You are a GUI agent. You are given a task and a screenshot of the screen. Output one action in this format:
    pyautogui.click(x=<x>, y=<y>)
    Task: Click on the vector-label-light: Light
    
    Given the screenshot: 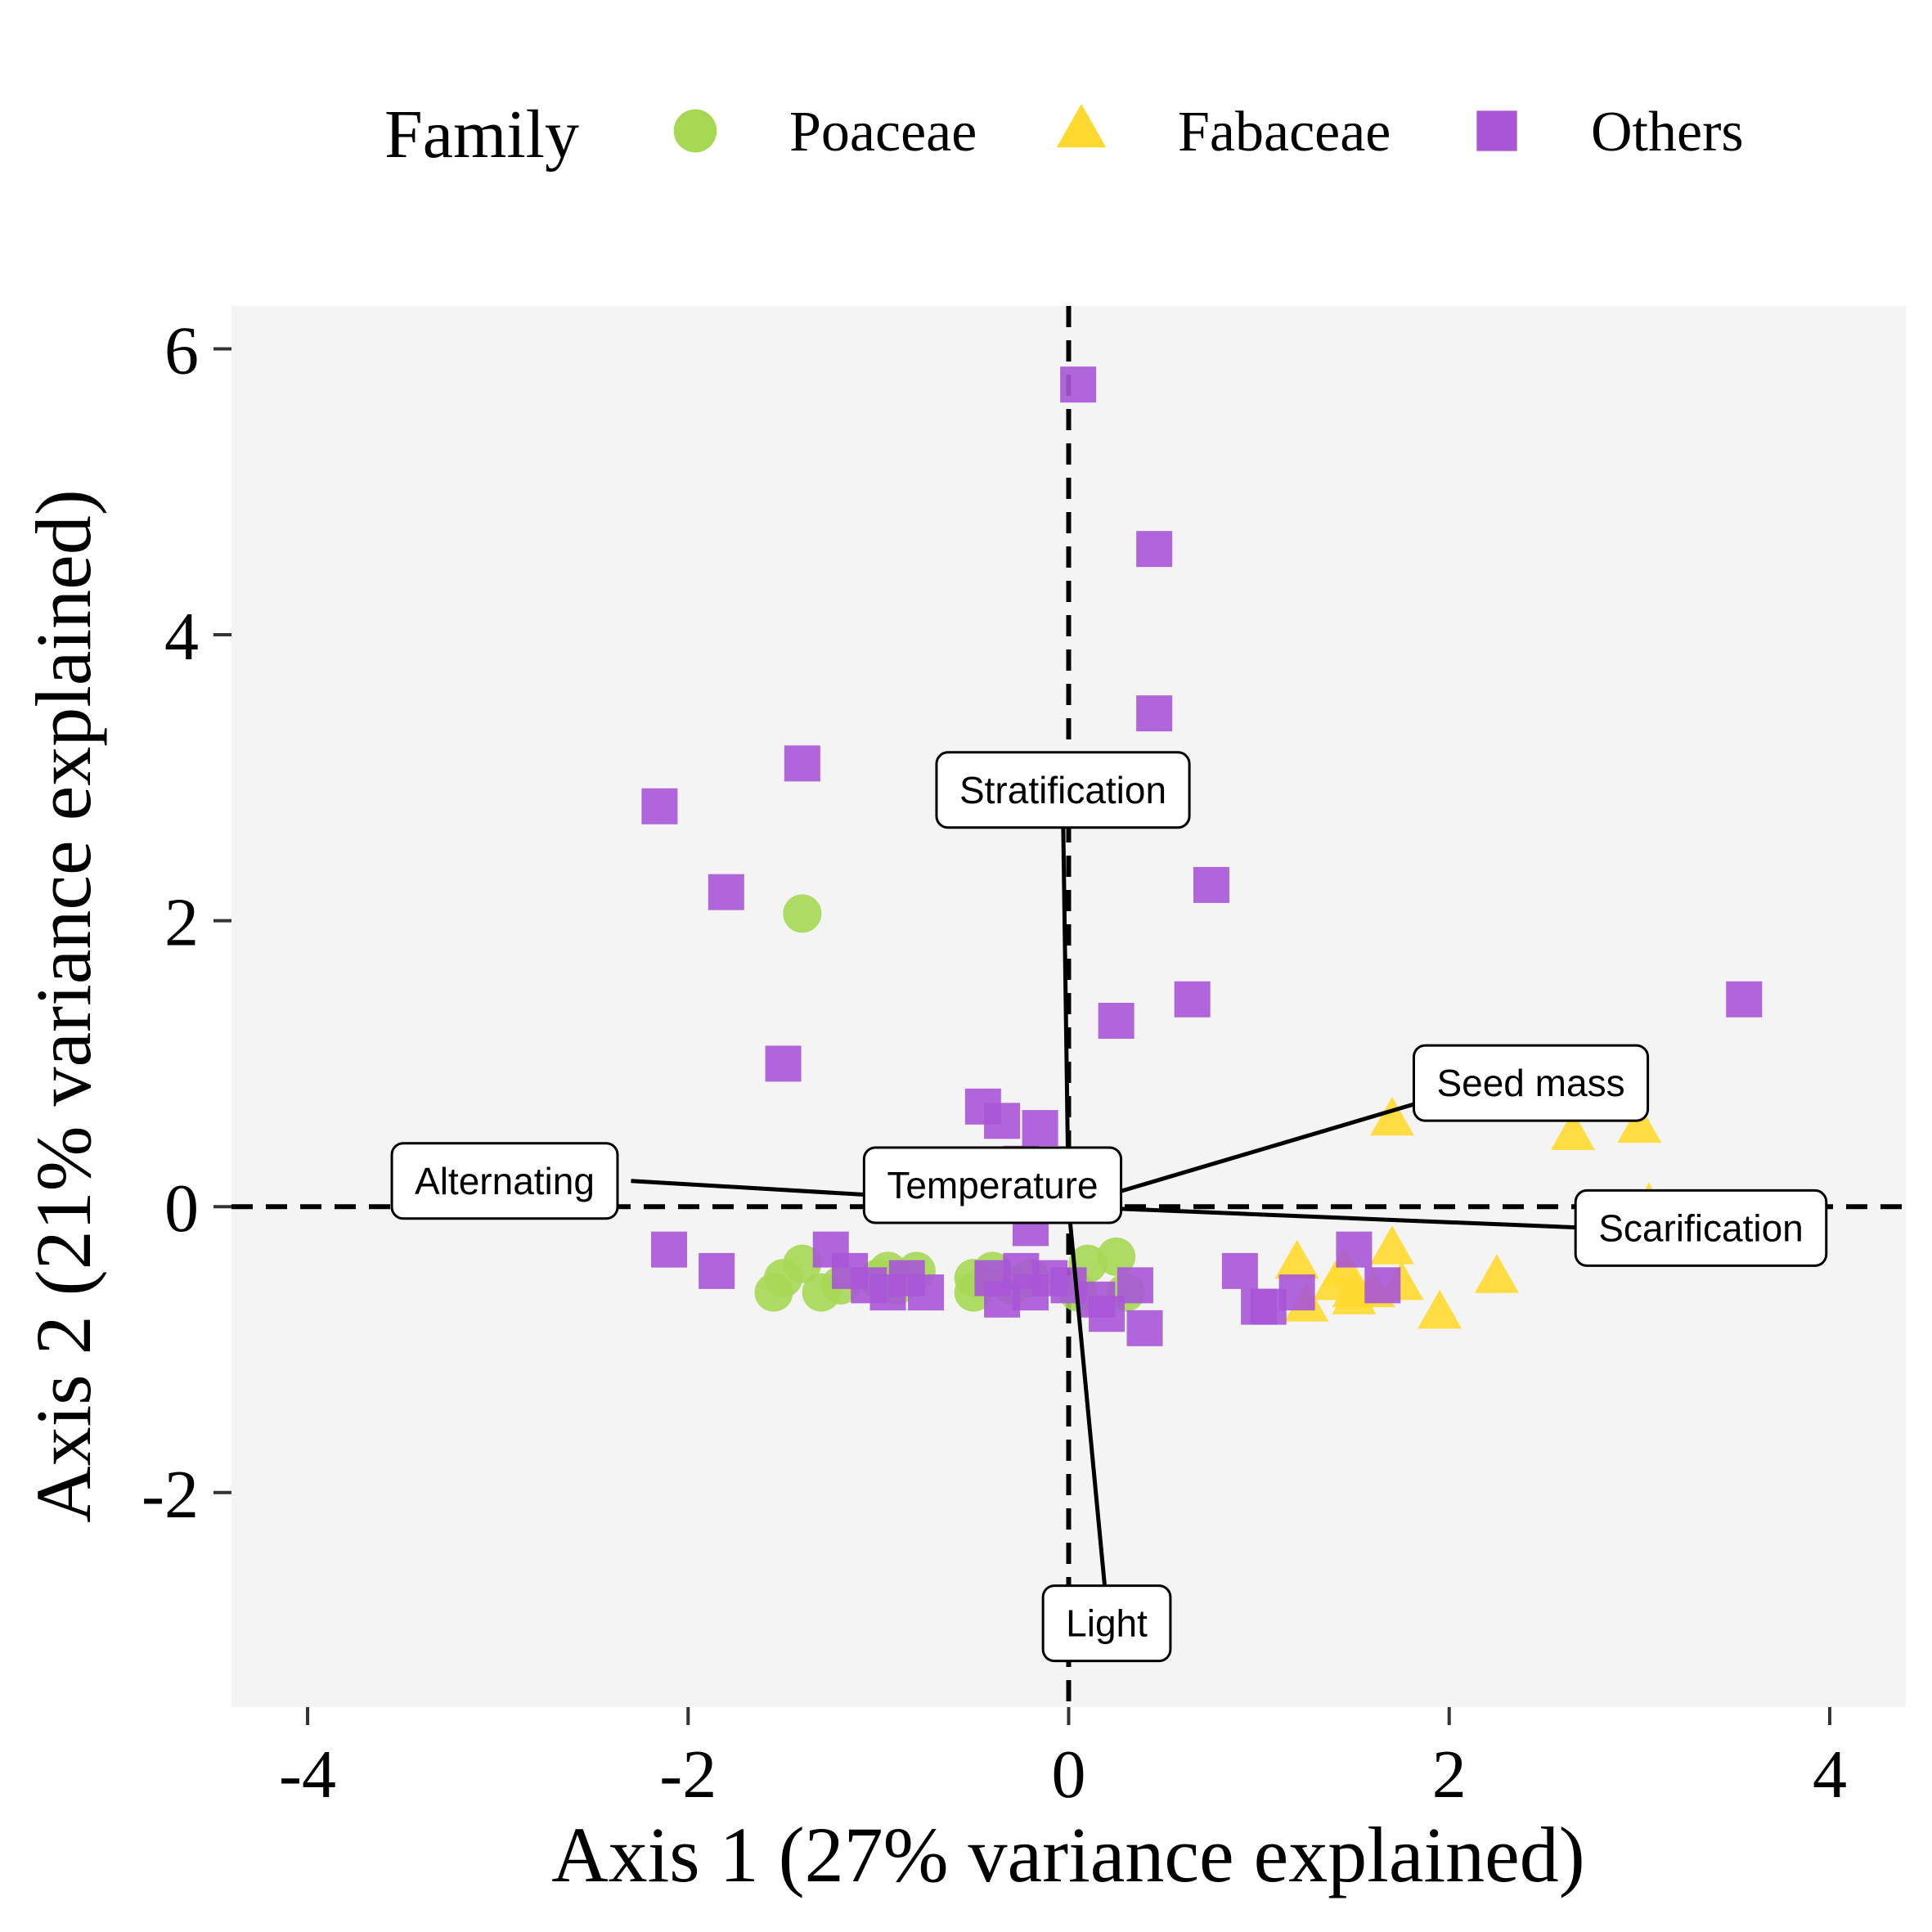 What is the action you would take?
    pyautogui.click(x=1106, y=1624)
    